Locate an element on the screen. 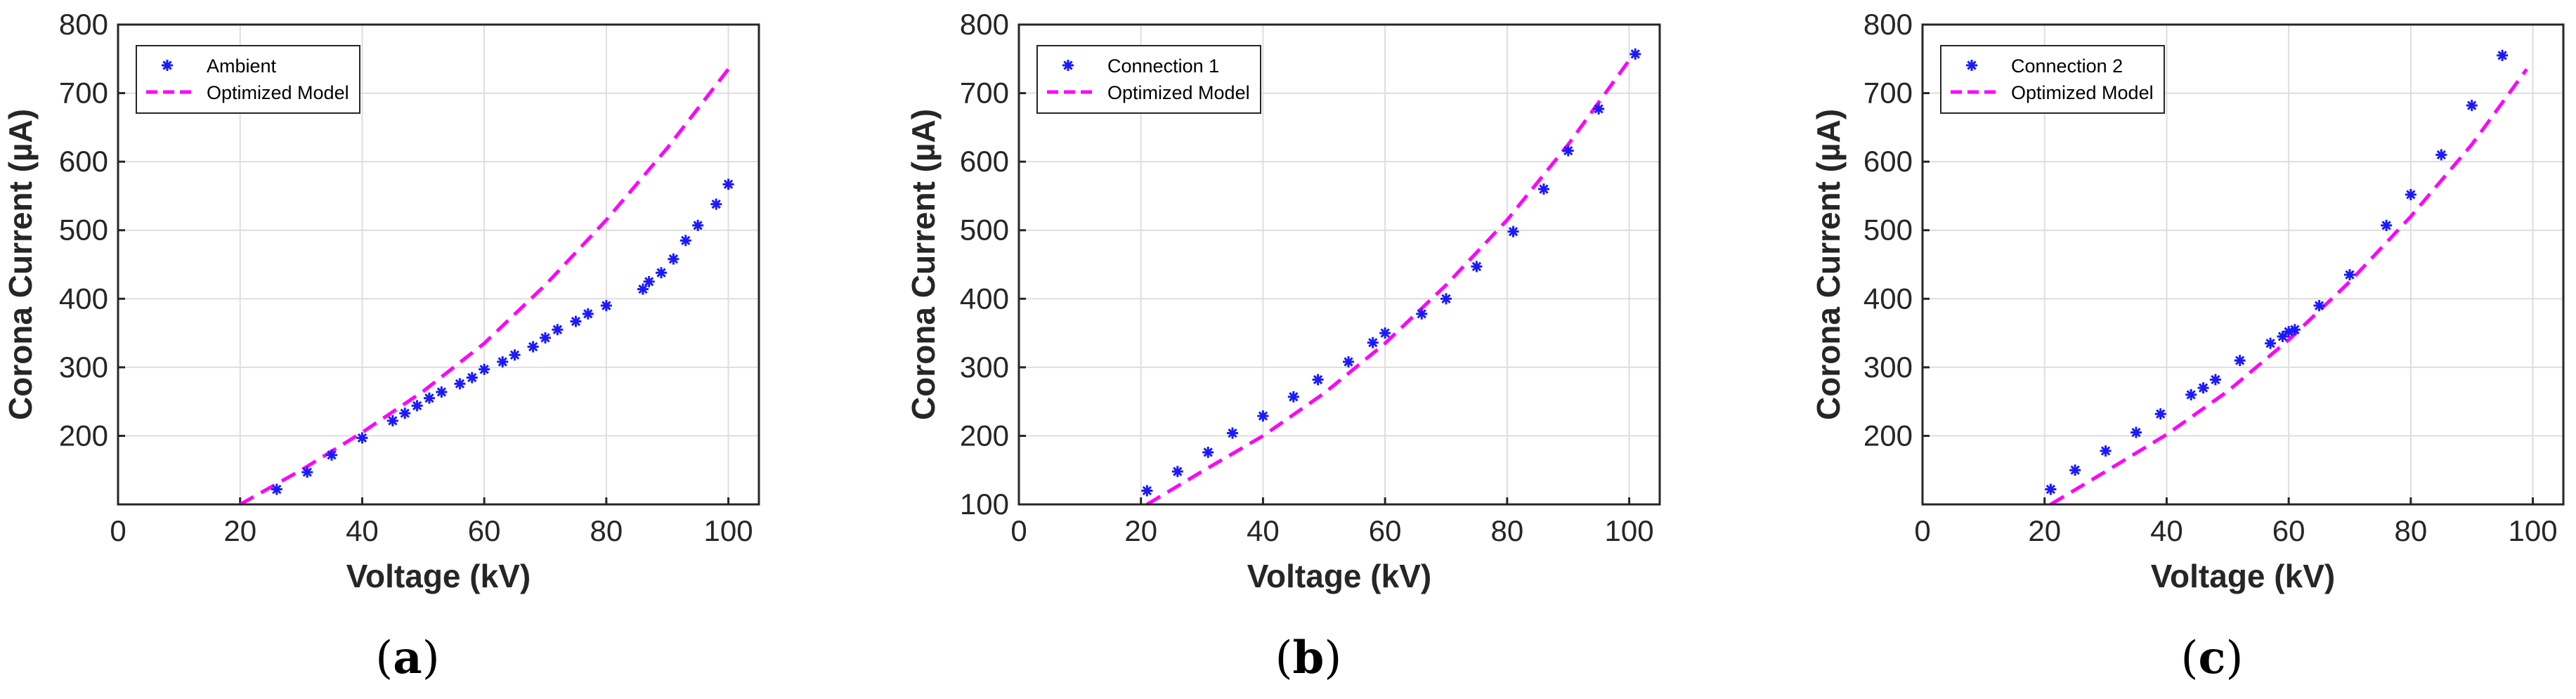  y-tick-label: 400 is located at coordinates (985, 298).